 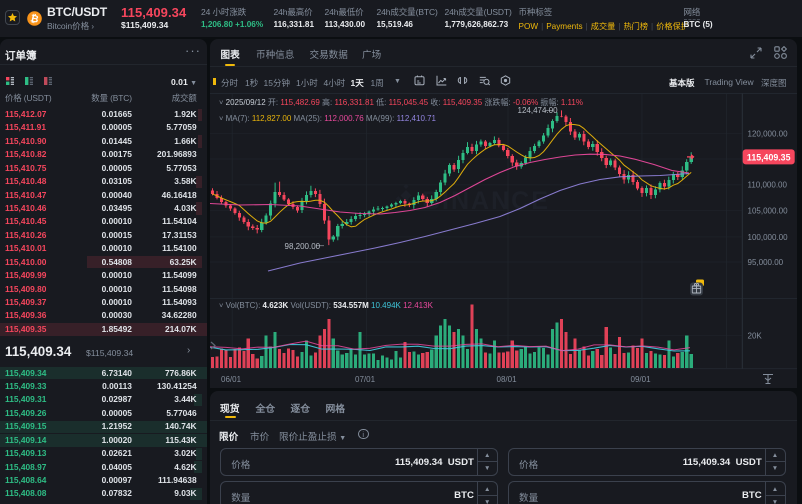 What do you see at coordinates (768, 237) in the screenshot?
I see `svg-text: 100,000.00` at bounding box center [768, 237].